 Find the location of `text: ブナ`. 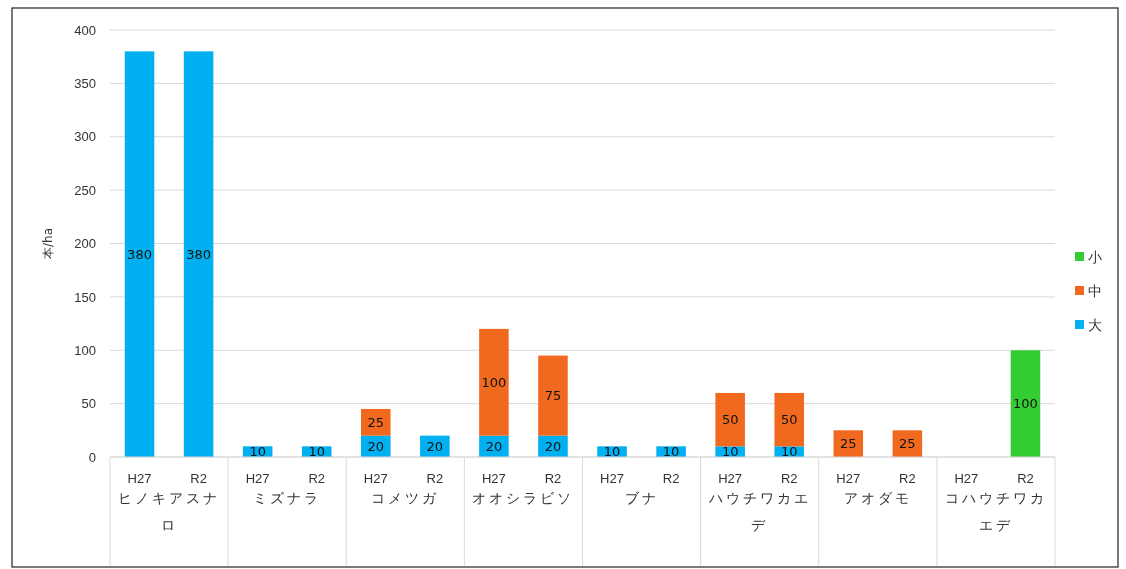

text: ブナ is located at coordinates (641, 498).